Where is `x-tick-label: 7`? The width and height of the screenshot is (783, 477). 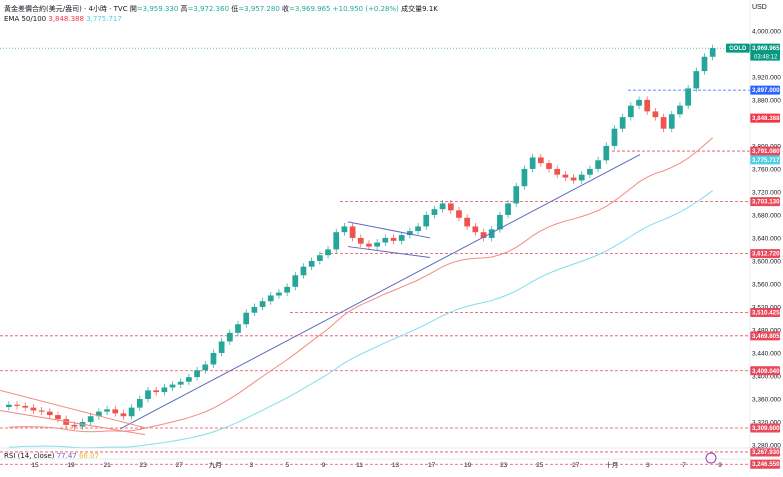
x-tick-label: 7 is located at coordinates (684, 465).